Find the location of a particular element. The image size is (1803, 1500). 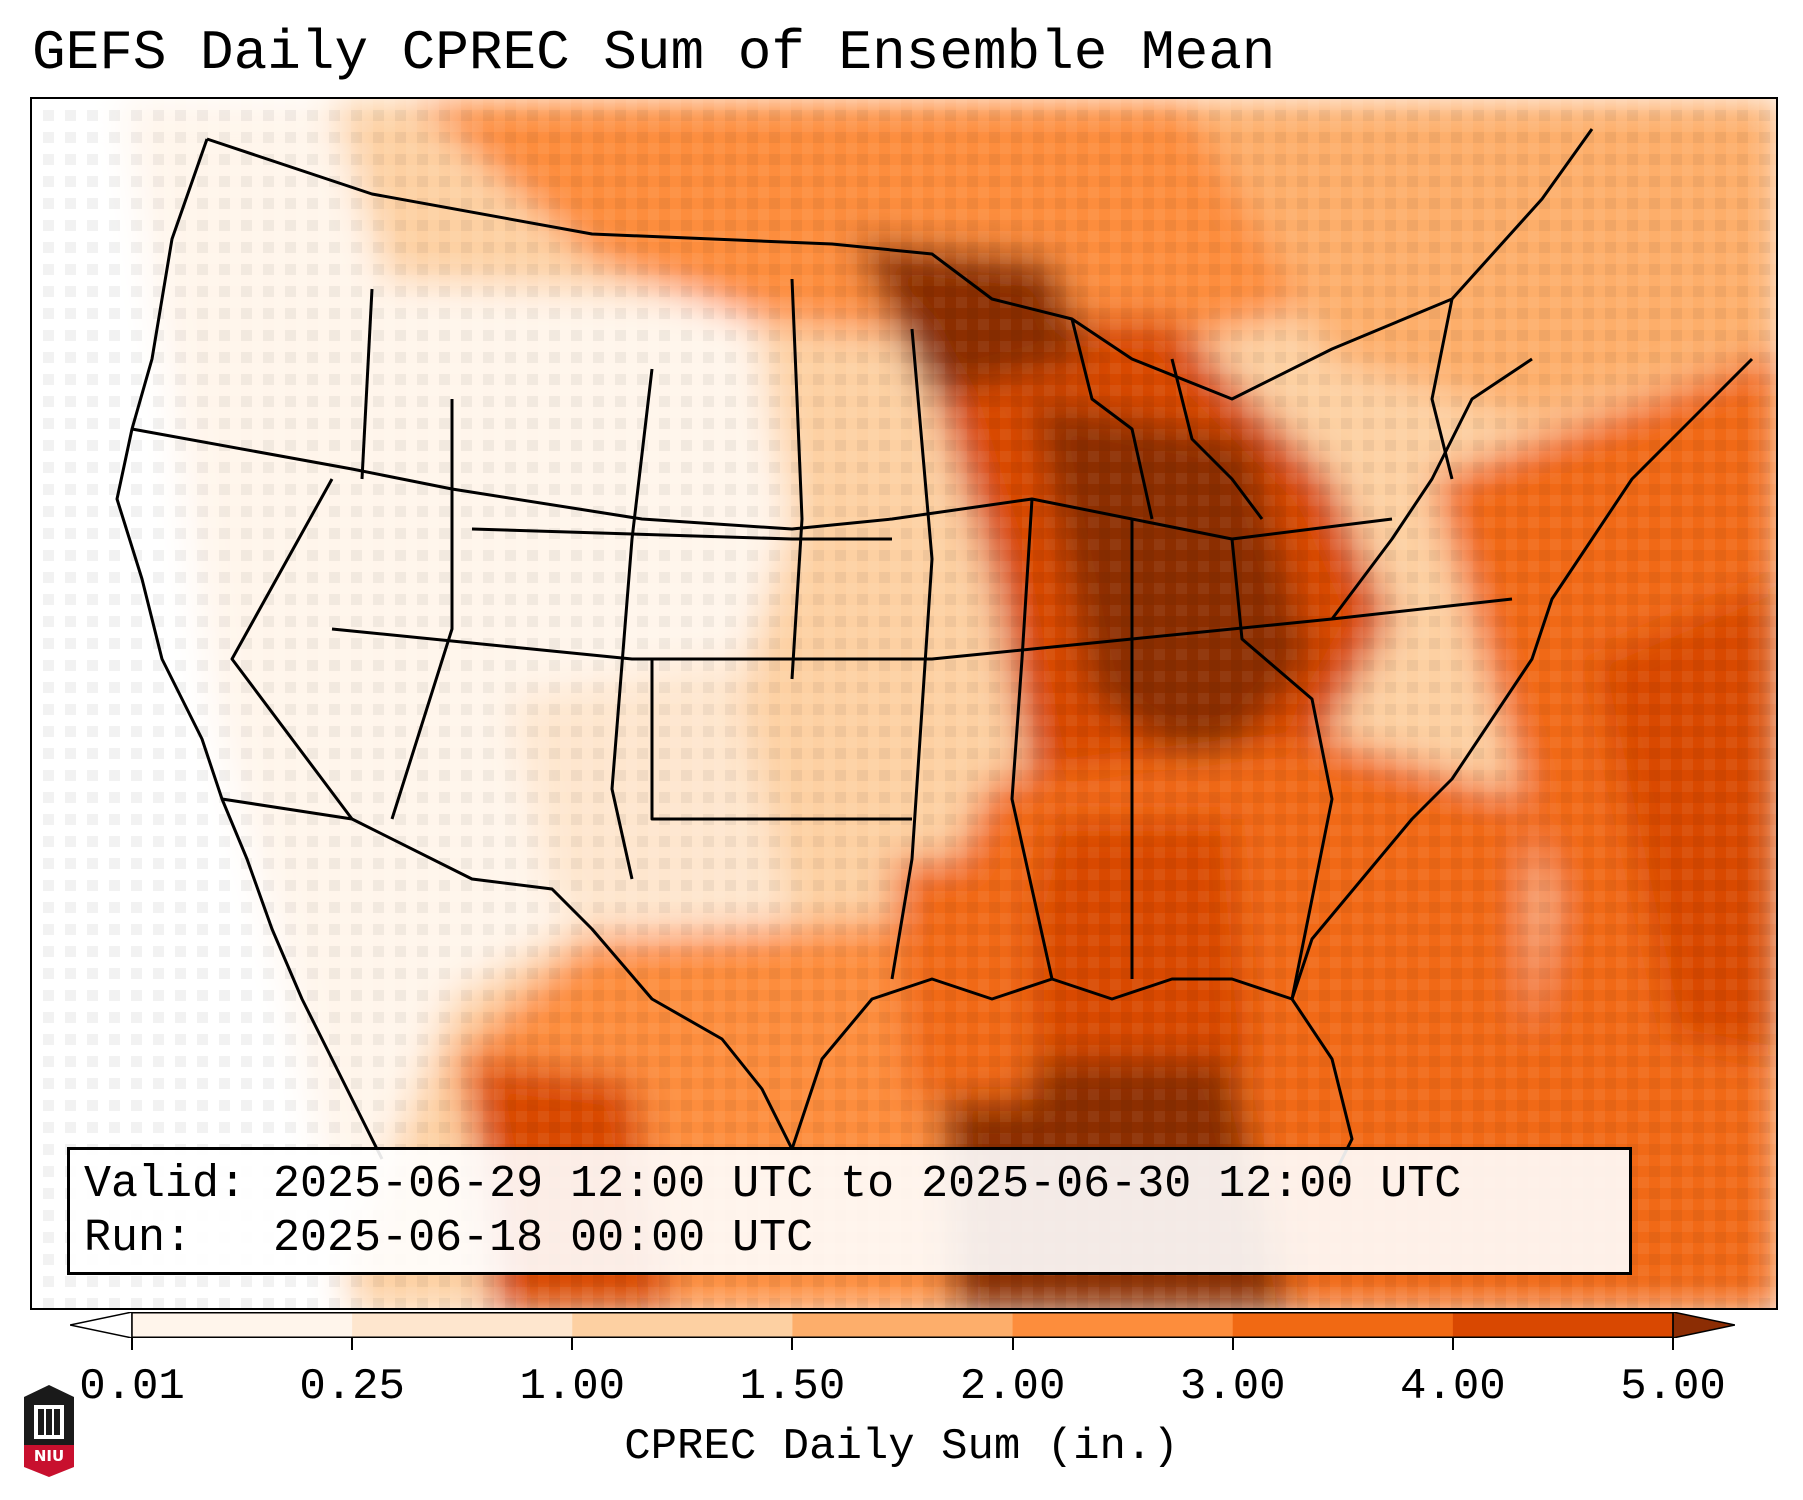

colorbar-tick-label: 1.00 is located at coordinates (572, 1387).